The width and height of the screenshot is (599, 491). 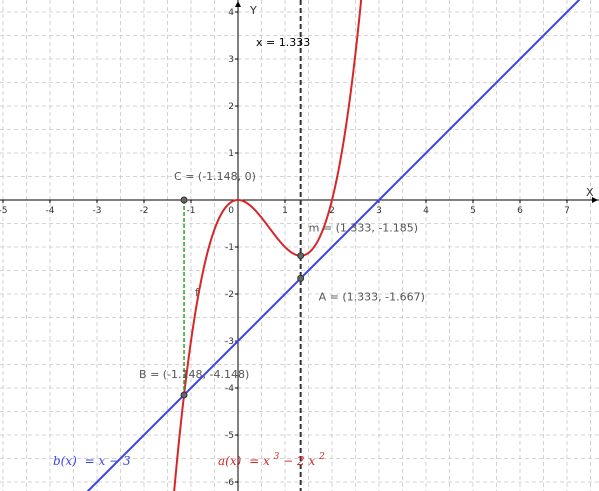 I want to click on point-B, so click(x=184, y=395).